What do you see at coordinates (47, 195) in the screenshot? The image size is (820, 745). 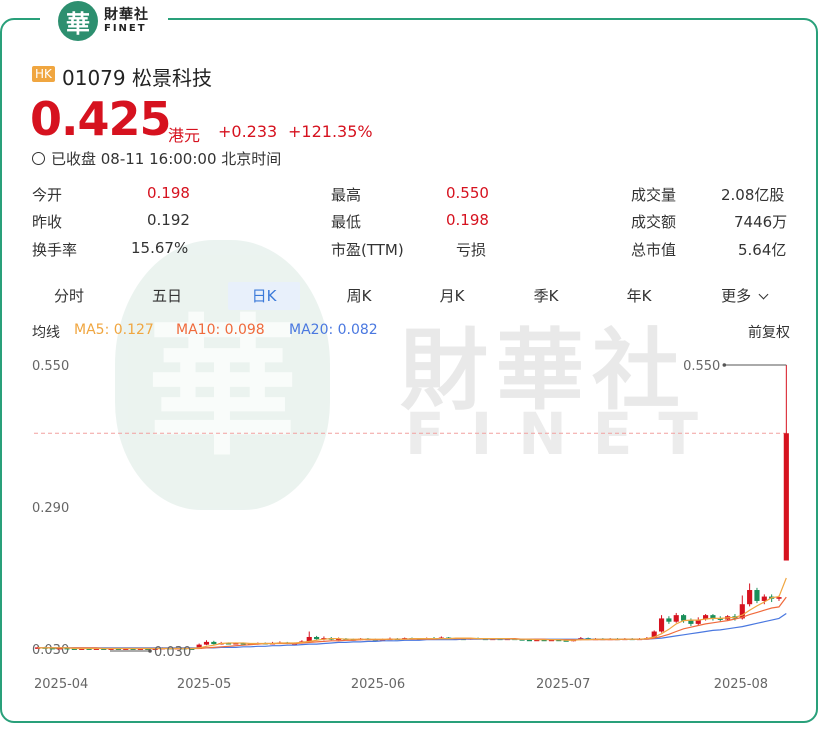 I see `open-label: 今开` at bounding box center [47, 195].